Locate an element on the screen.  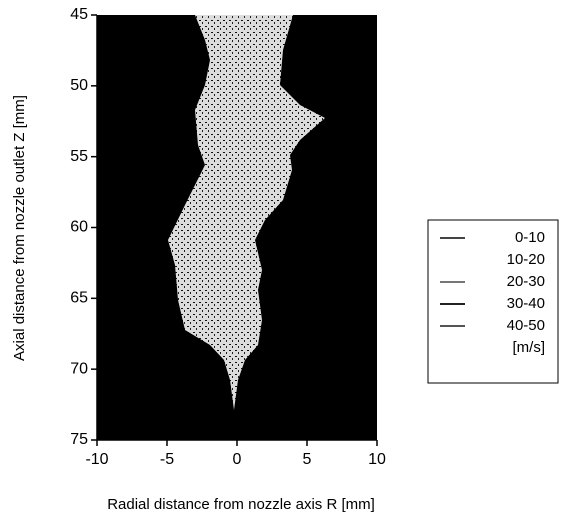
y-axis-title: Axial distance from nozzle outlet Z [mm] is located at coordinates (19, 228).